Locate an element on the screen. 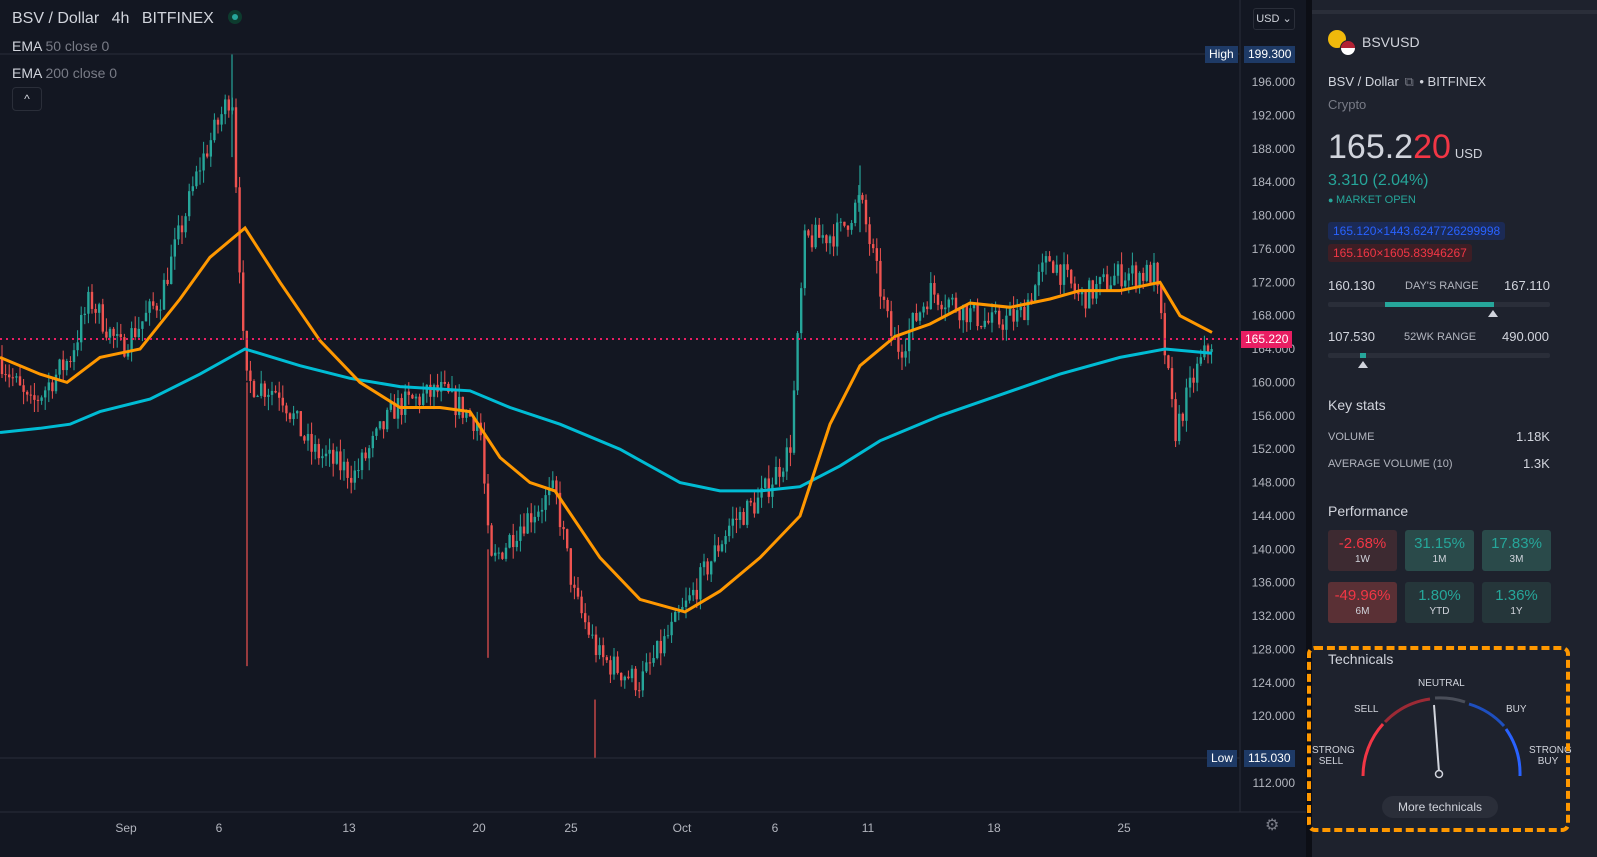  more-technicals-button: More technicals is located at coordinates (1440, 807).